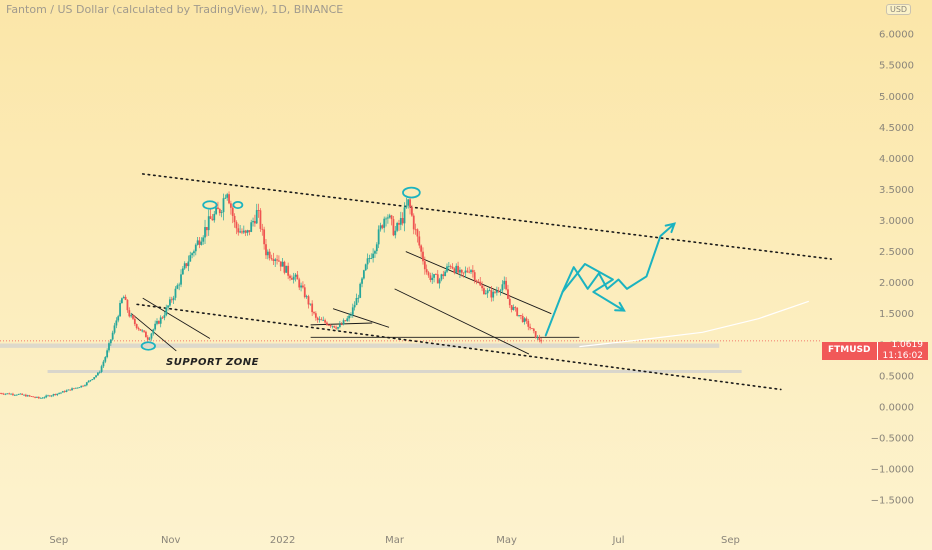  What do you see at coordinates (892, 501) in the screenshot?
I see `y-tick-label: −1.5000` at bounding box center [892, 501].